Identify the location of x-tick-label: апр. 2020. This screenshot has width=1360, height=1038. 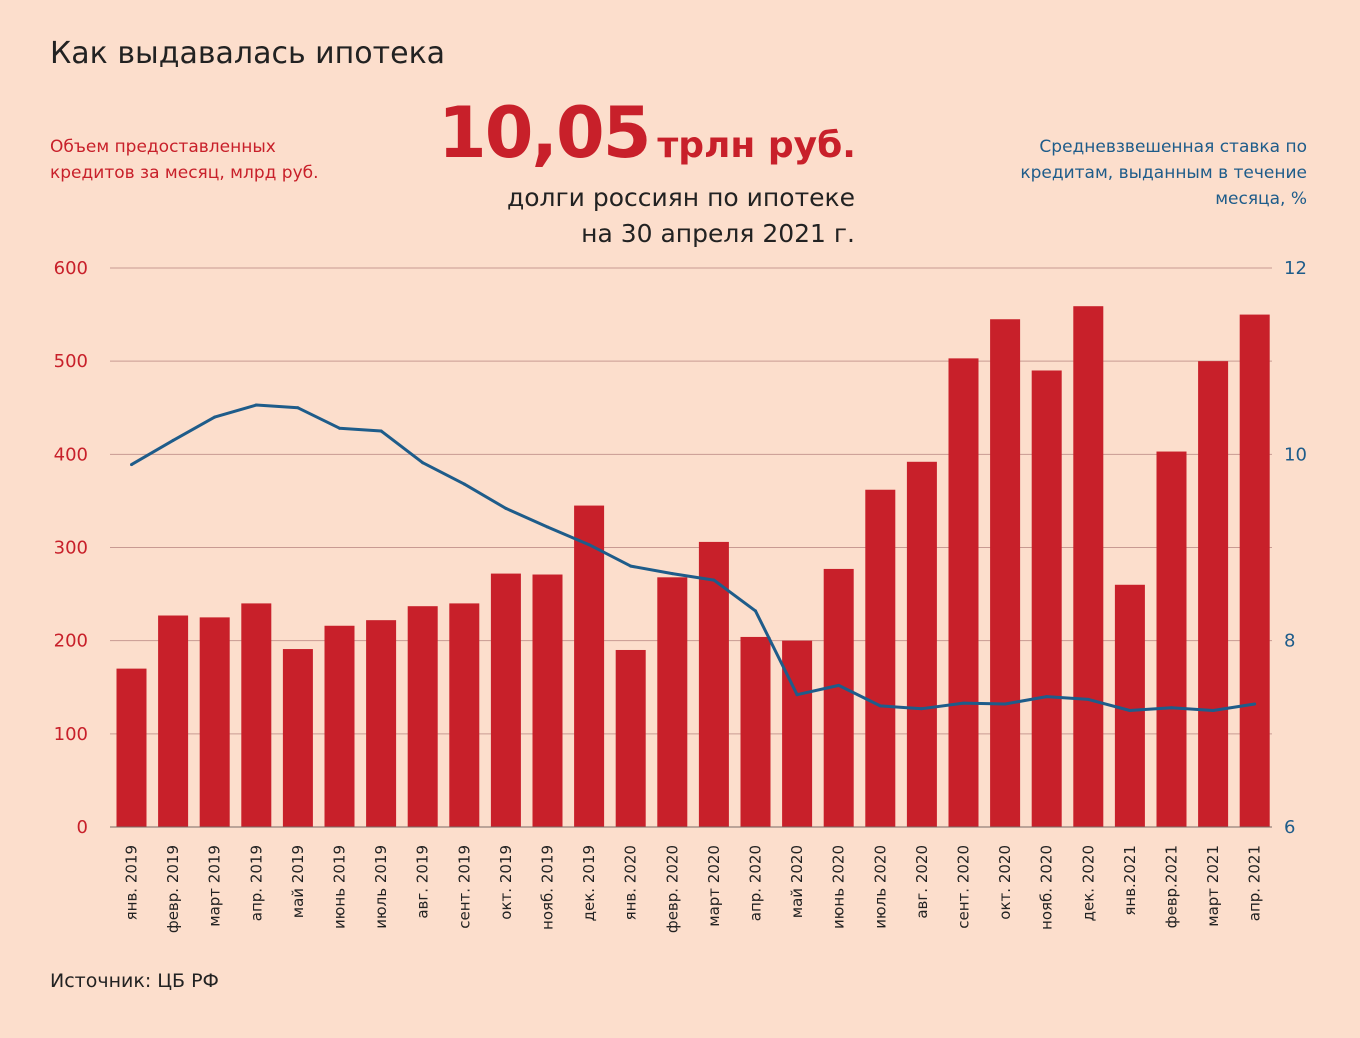
(756, 883).